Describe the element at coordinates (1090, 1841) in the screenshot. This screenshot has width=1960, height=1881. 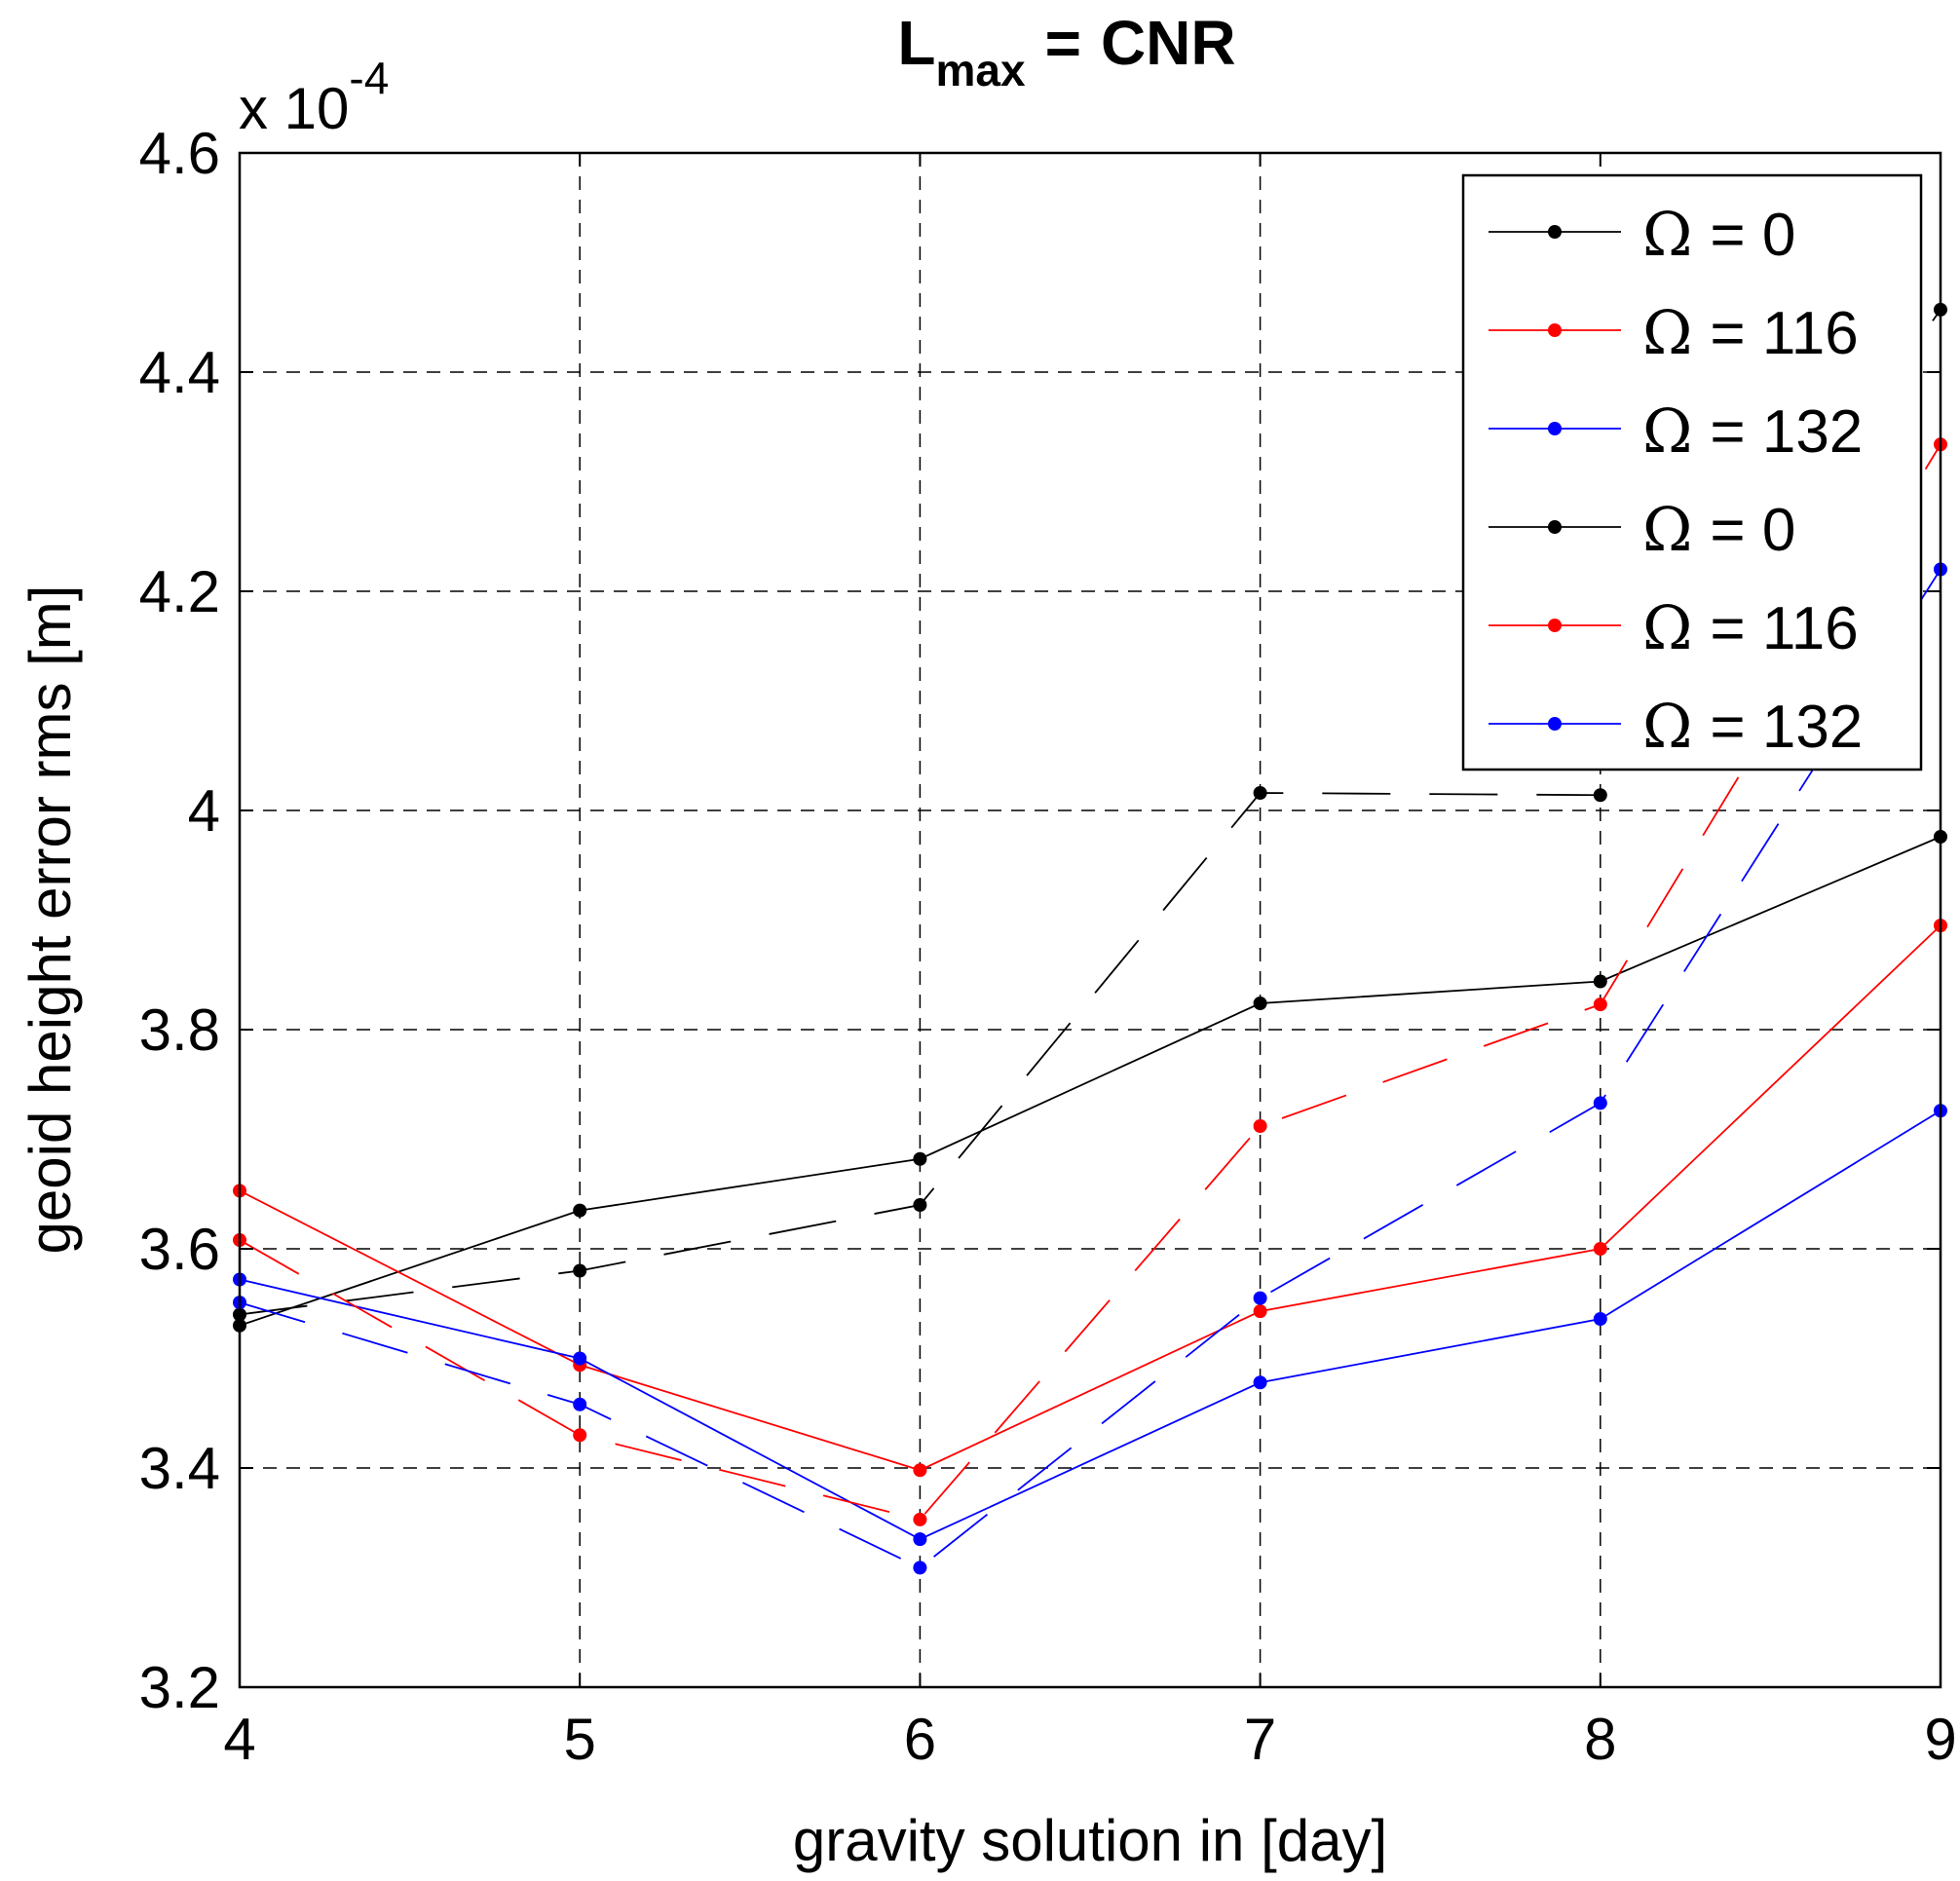
I see `x-axis-label: gravity solution in [day]` at that location.